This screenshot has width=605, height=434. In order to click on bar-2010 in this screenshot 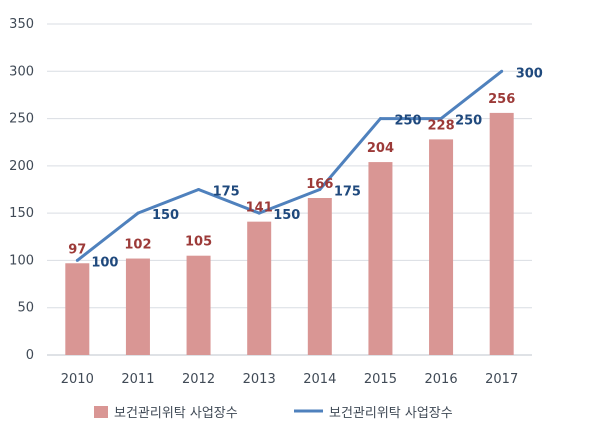, I will do `click(77, 309)`.